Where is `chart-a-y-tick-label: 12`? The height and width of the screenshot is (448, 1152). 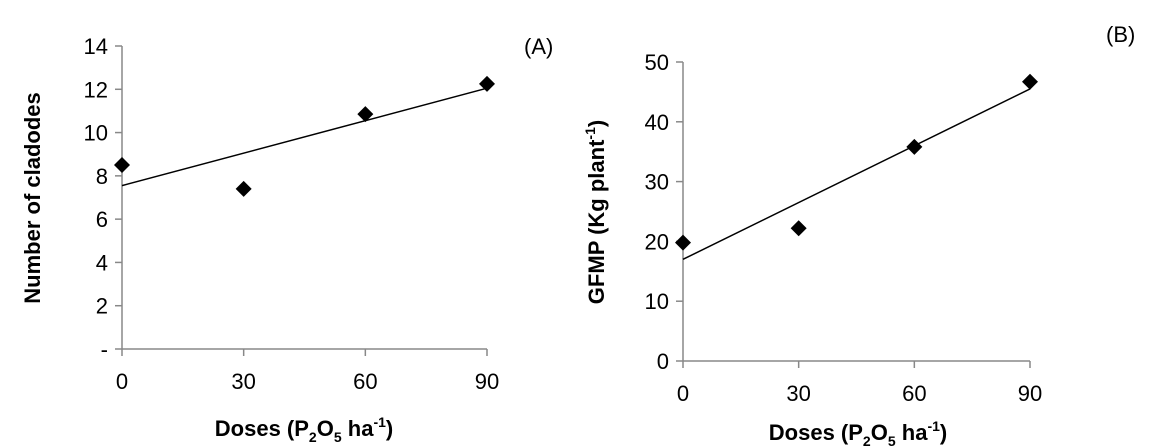
chart-a-y-tick-label: 12 is located at coordinates (96, 89).